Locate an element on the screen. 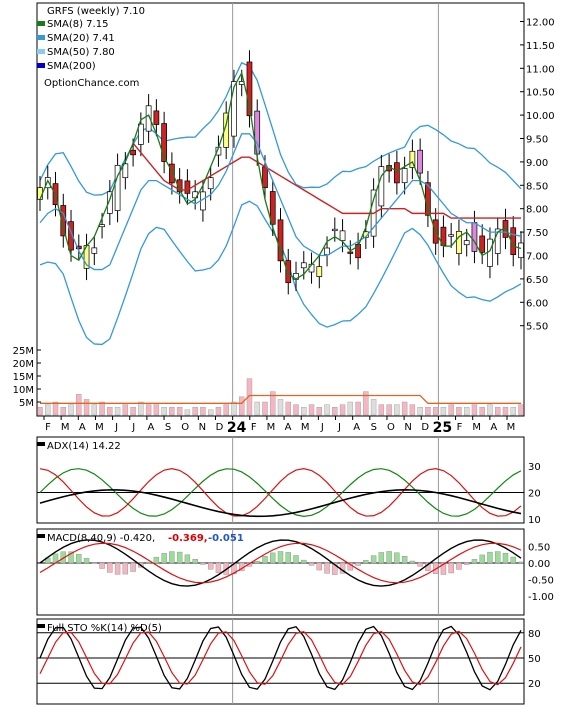  vol-y-tick-label: 25M is located at coordinates (23, 351).